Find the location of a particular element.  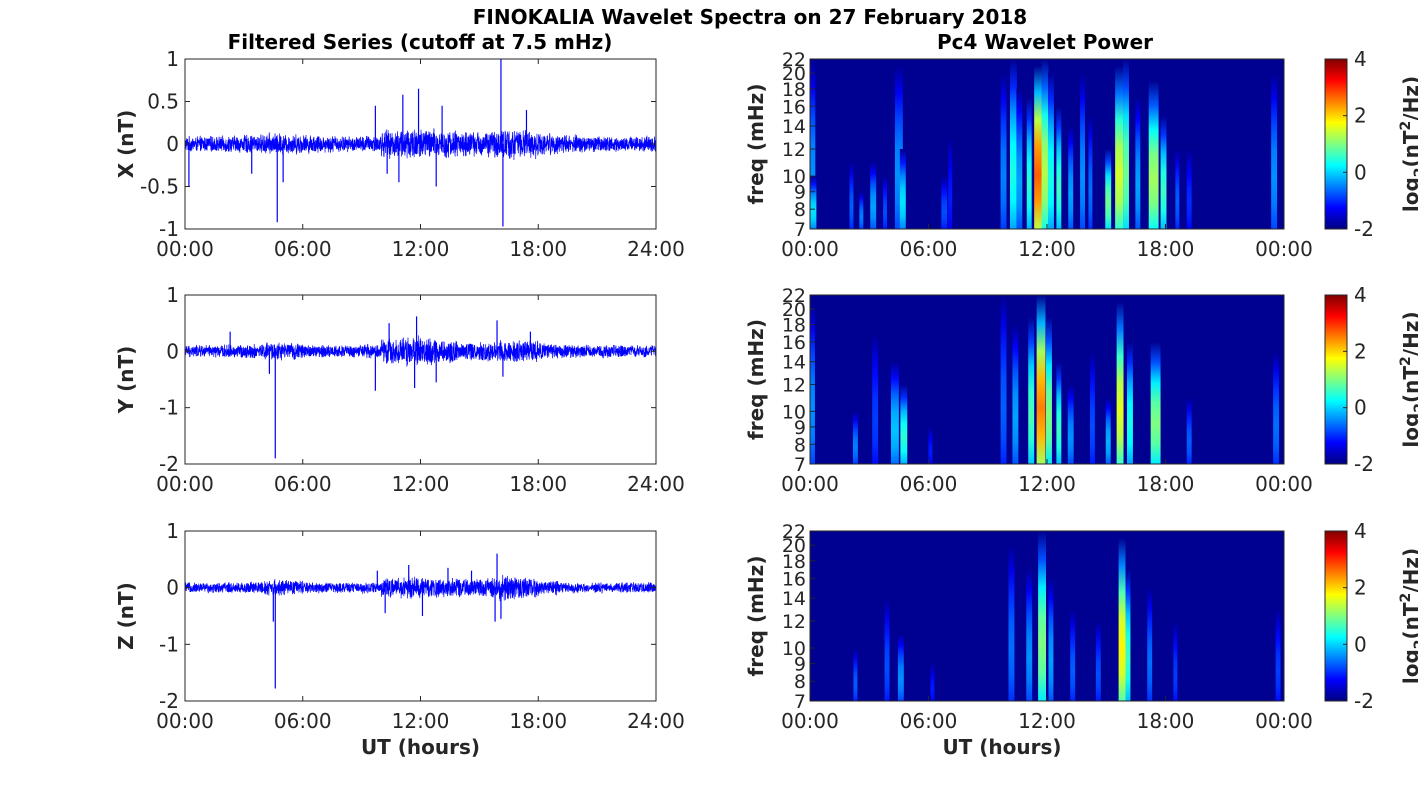

x-wavelet-colorbar-tick-label: 0 is located at coordinates (1360, 172).